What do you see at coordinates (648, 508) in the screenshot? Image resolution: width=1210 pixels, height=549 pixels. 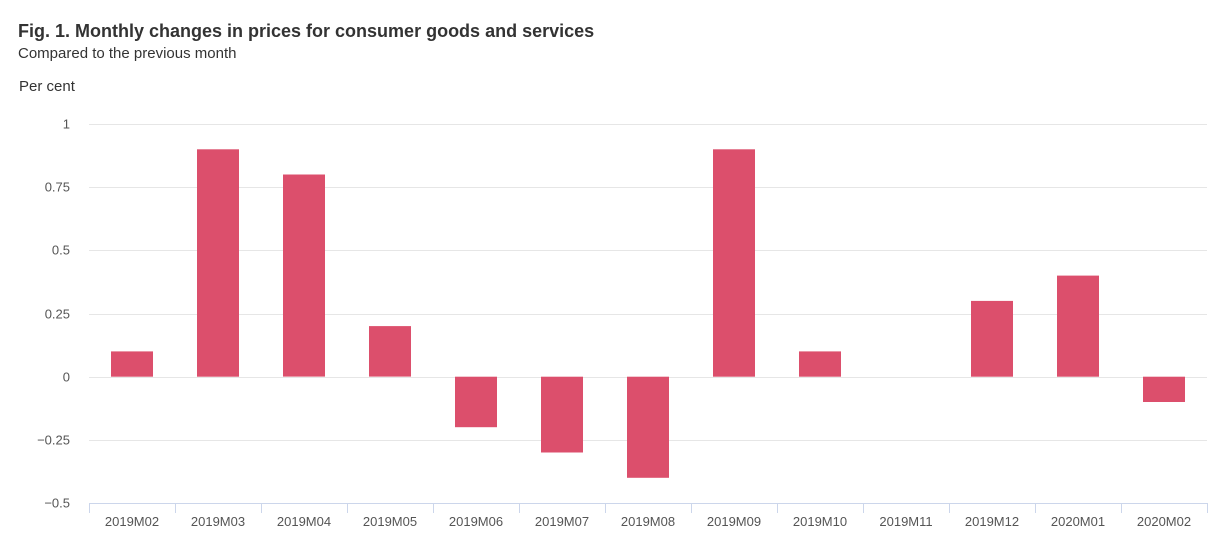 I see `x-axis` at bounding box center [648, 508].